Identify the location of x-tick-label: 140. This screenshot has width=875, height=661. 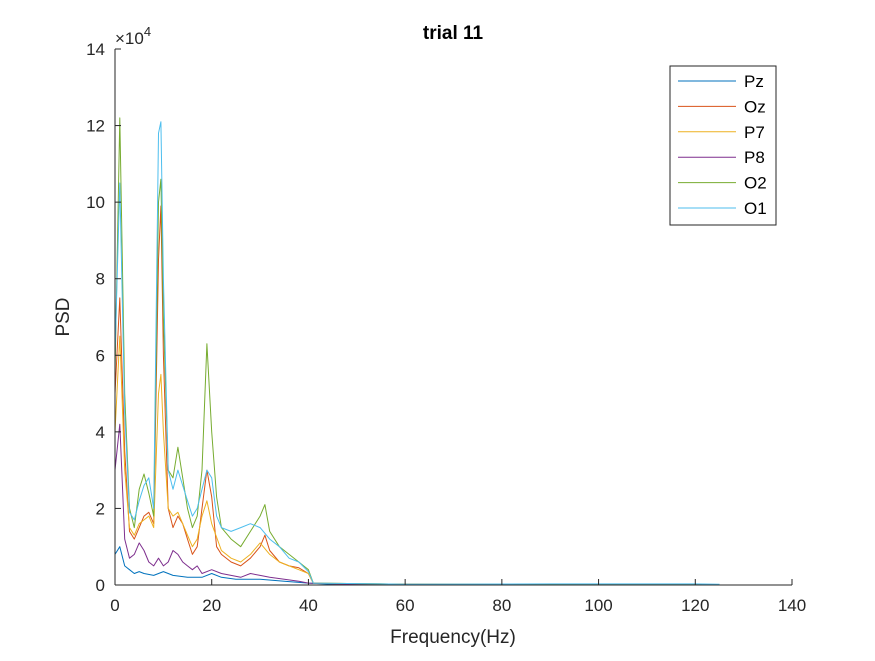
(792, 605).